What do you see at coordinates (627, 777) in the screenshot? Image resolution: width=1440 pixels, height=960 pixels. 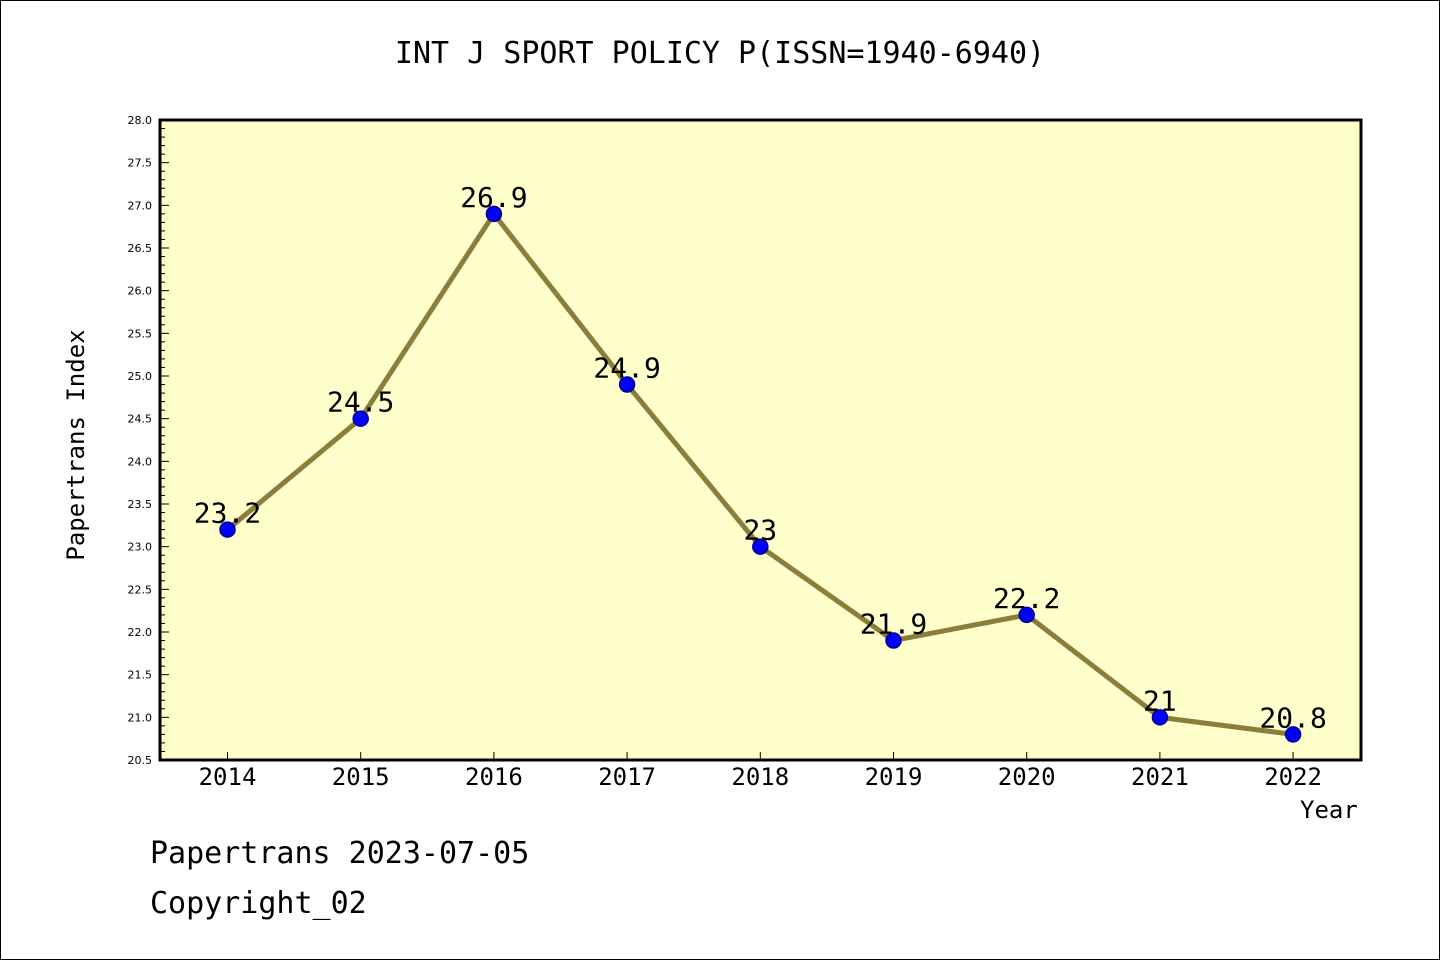 I see `x-tick-label: 2017` at bounding box center [627, 777].